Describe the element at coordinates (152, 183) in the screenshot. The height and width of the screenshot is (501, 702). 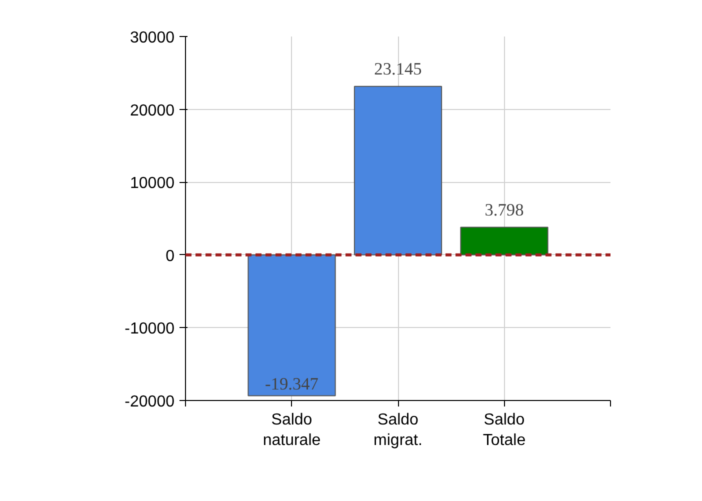
I see `y-tick-label: 10000` at that location.